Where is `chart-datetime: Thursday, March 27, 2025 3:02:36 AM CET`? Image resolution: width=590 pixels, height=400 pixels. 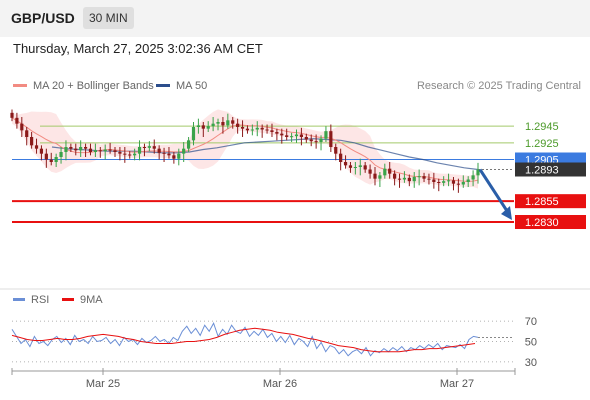 chart-datetime: Thursday, March 27, 2025 3:02:36 AM CET is located at coordinates (138, 48).